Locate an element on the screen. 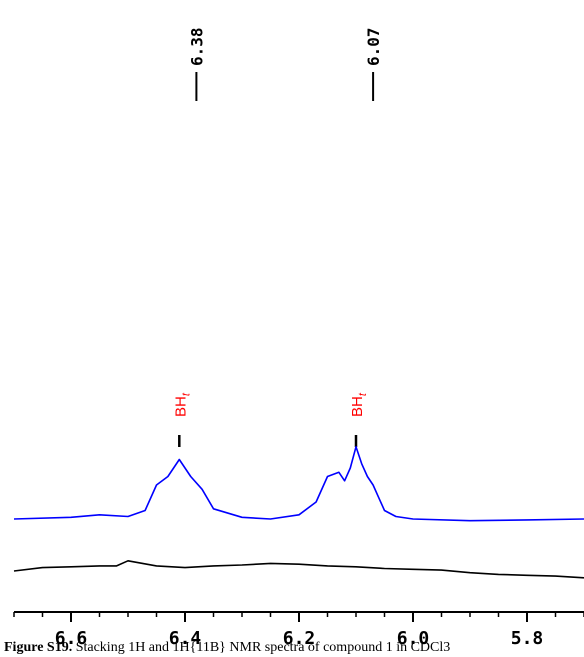 This screenshot has width=584, height=657. caption-figure-number: Figure S19. is located at coordinates (38, 647).